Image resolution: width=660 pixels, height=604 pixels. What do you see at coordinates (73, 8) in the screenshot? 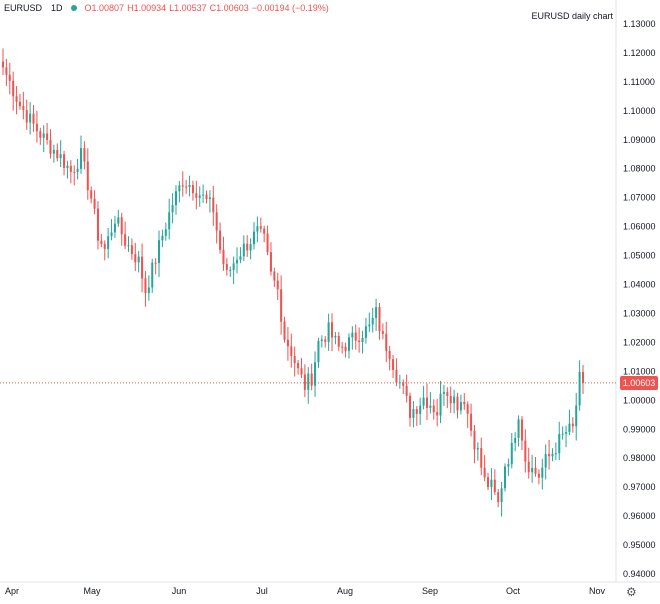
I see `market-status-icon` at bounding box center [73, 8].